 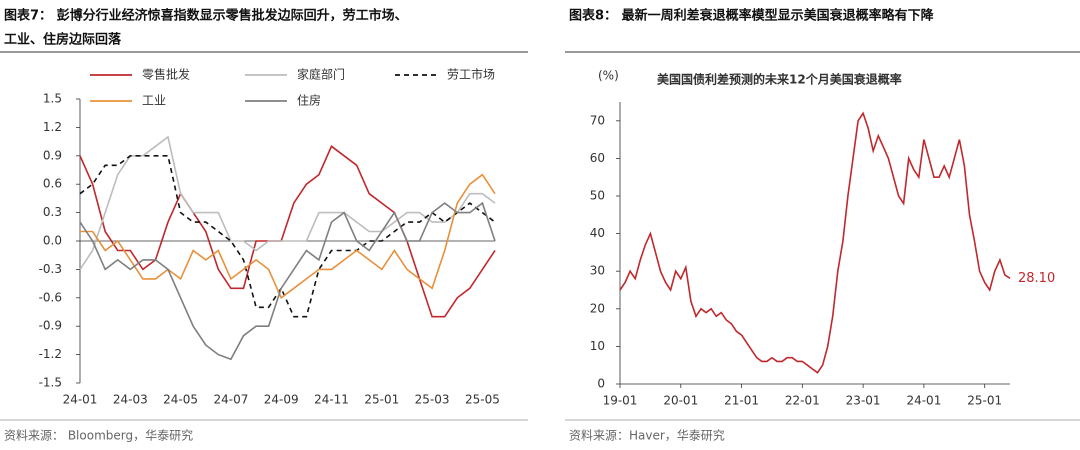 I want to click on source: 资料来源： Bloomberg，华泰研究, so click(x=98, y=435).